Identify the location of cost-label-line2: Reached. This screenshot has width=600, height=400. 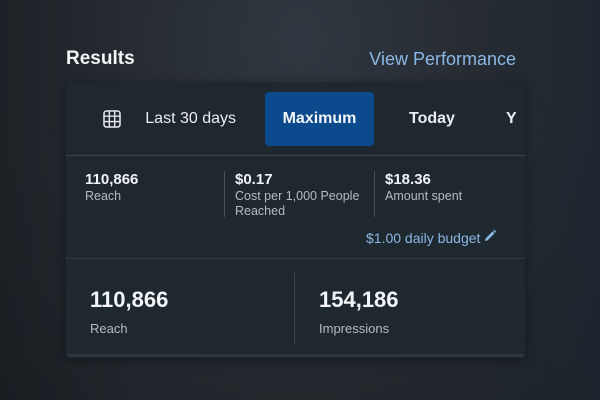
(260, 211).